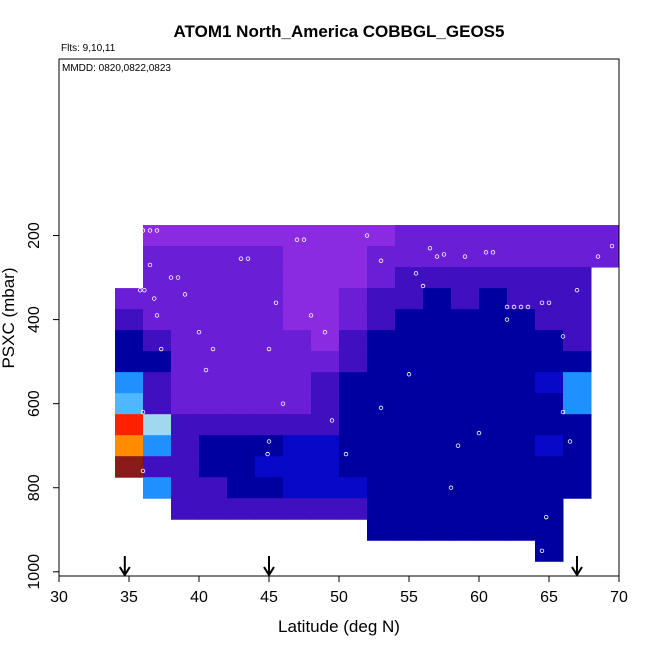 The image size is (650, 655). Describe the element at coordinates (549, 597) in the screenshot. I see `x-tick-label: 65` at that location.